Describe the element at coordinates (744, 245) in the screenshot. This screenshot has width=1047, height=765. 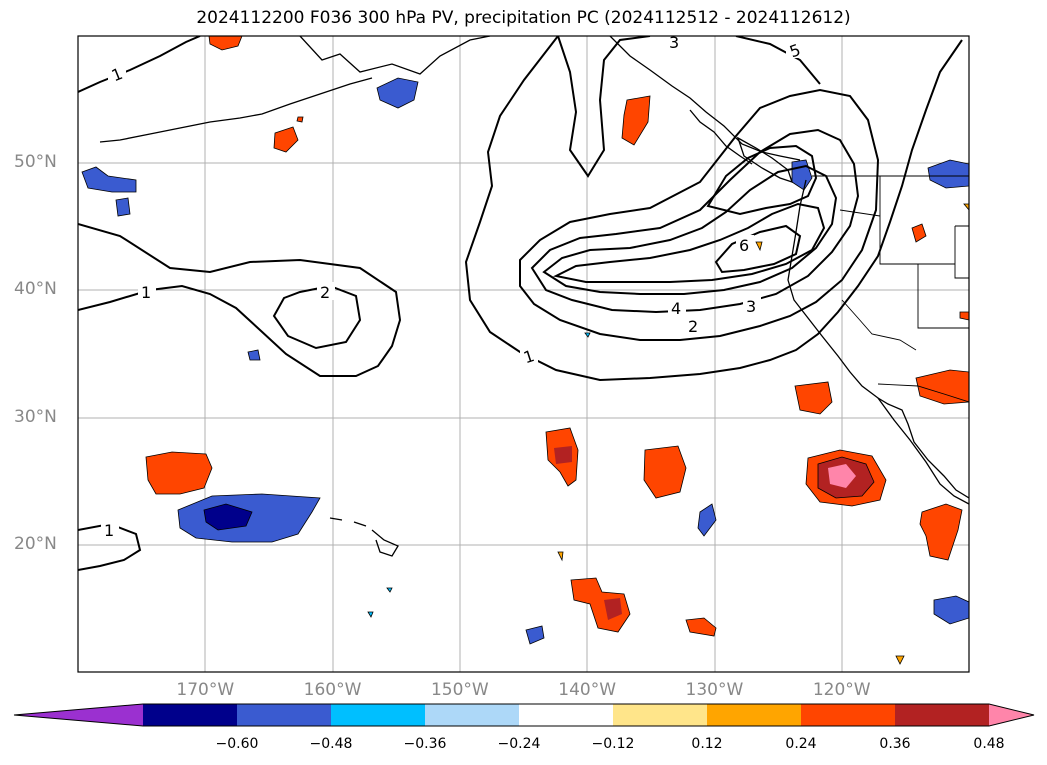
I see `contour-label: 6` at that location.